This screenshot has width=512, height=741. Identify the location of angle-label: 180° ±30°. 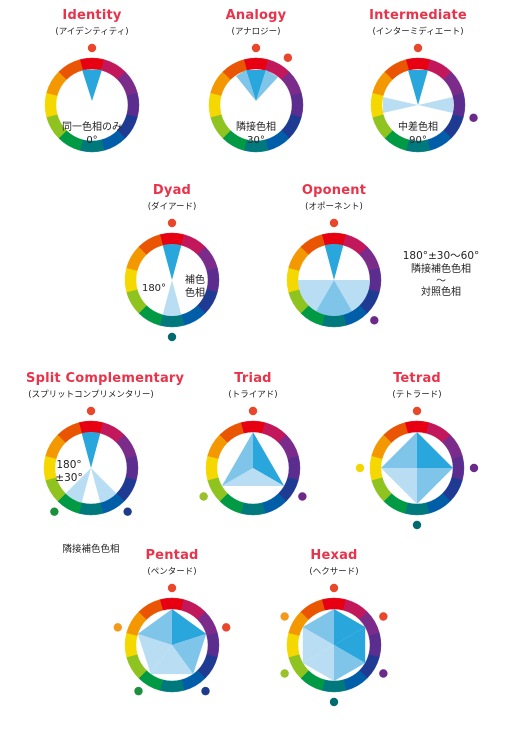
(69, 472).